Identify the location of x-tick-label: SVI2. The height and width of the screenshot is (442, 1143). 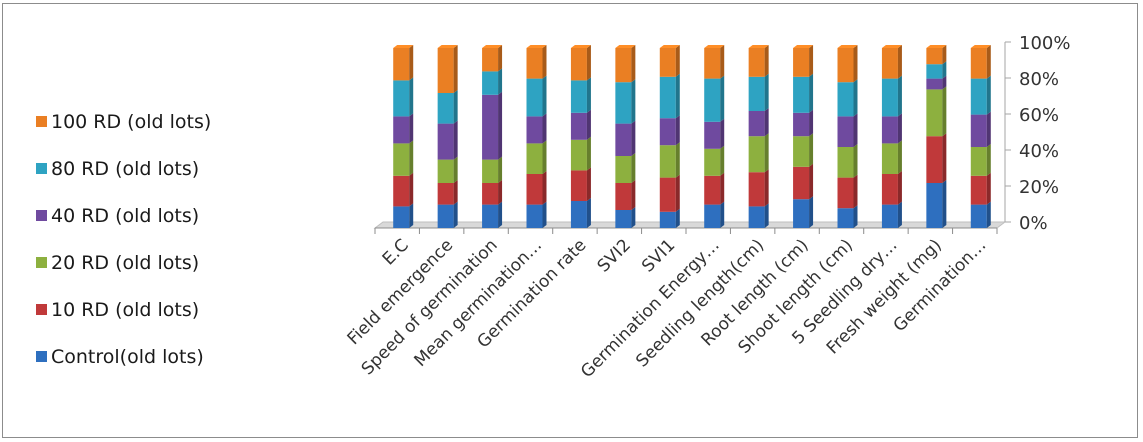
(614, 255).